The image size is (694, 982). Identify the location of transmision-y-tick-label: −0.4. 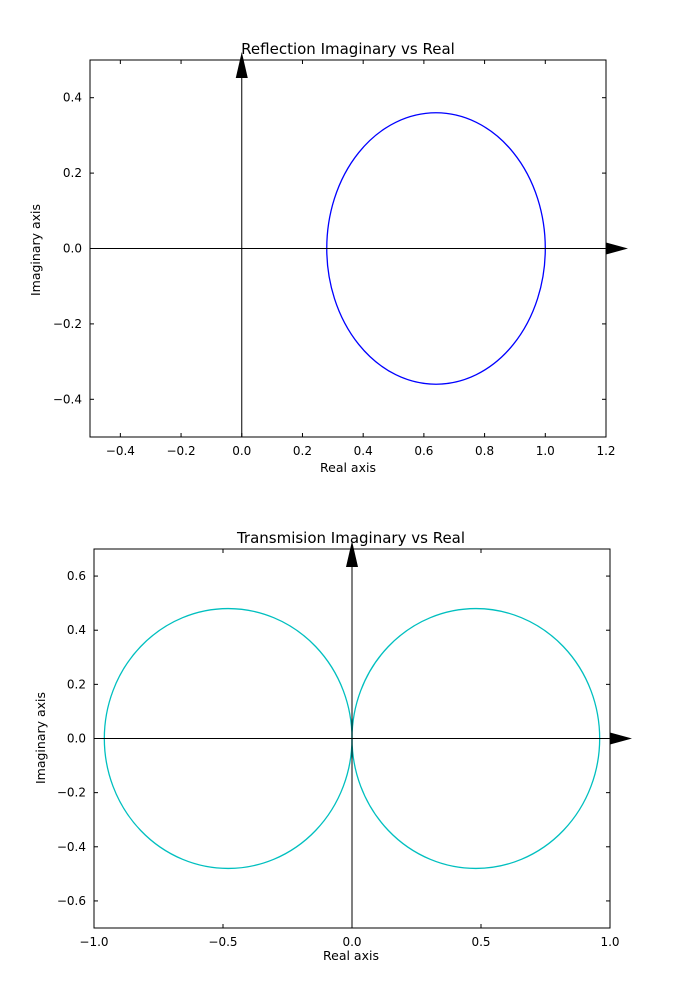
(71, 847).